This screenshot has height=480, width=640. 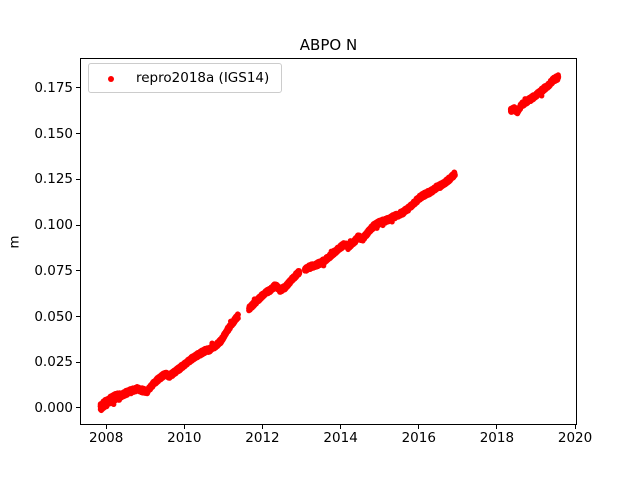 What do you see at coordinates (184, 438) in the screenshot?
I see `x-tick-label: 2010` at bounding box center [184, 438].